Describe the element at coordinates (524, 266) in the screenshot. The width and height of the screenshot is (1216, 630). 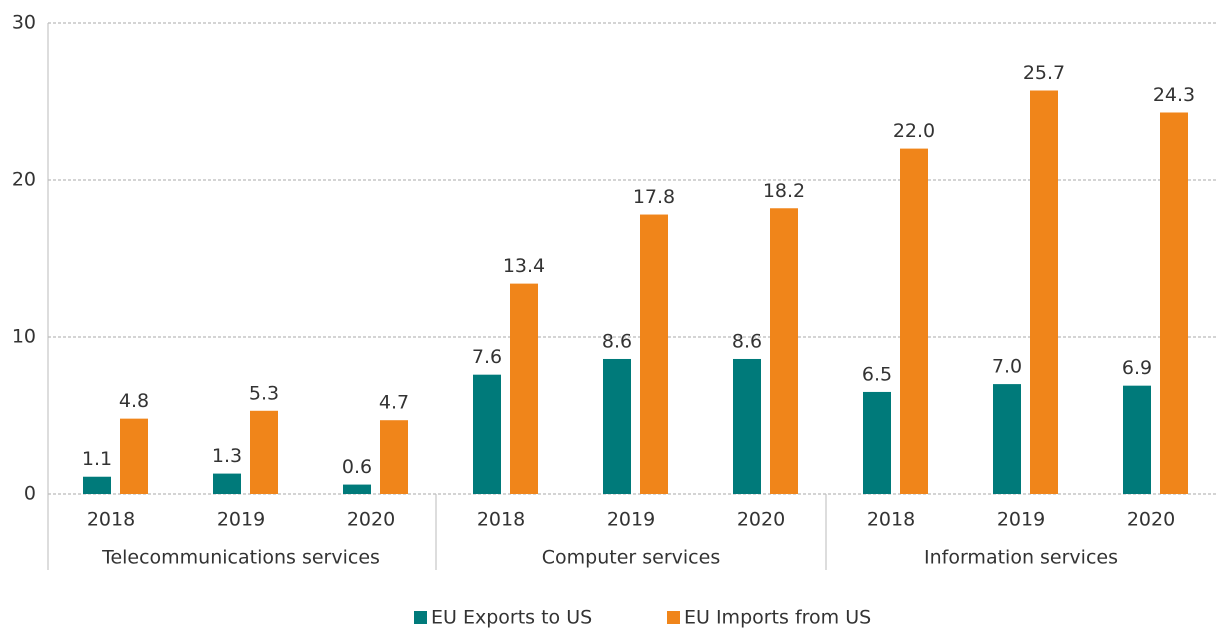
I see `value-label: 13.4` at that location.